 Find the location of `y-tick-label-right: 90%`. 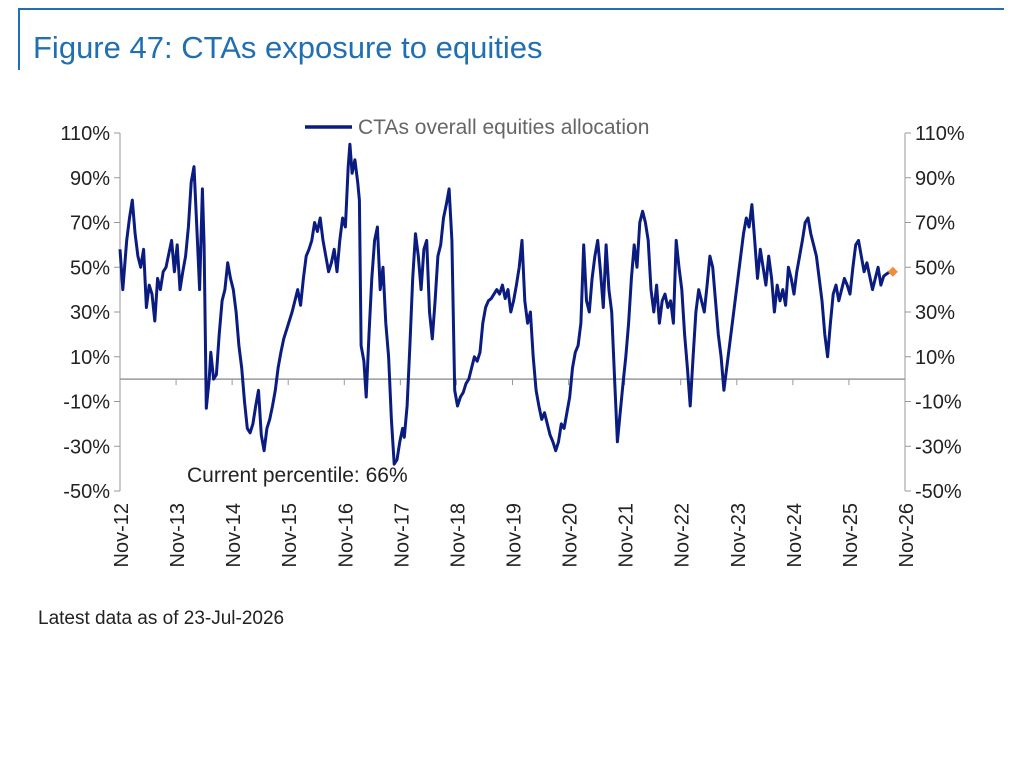

y-tick-label-right: 90% is located at coordinates (935, 179).